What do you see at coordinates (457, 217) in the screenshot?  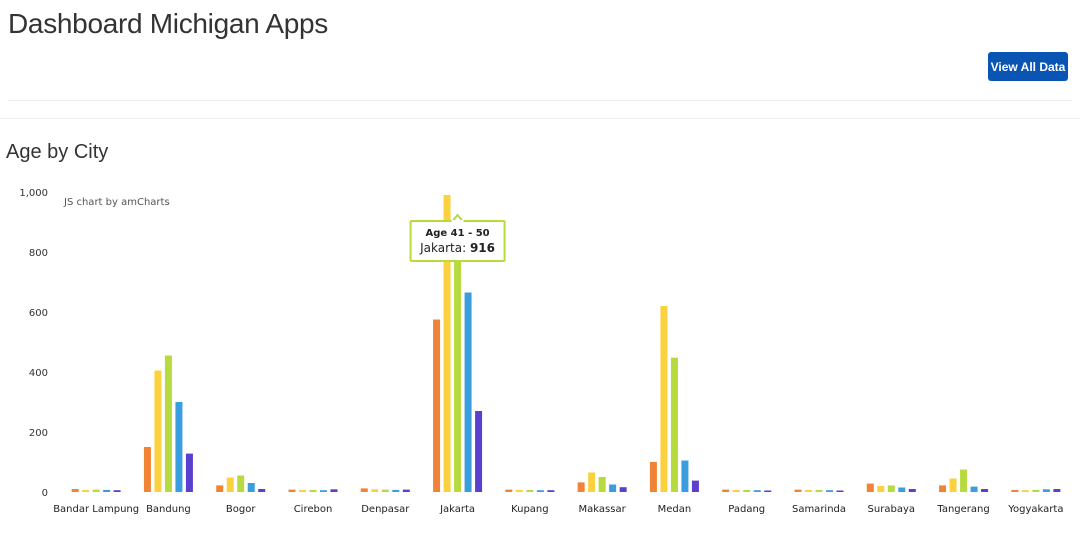 I see `tooltip-pointer` at bounding box center [457, 217].